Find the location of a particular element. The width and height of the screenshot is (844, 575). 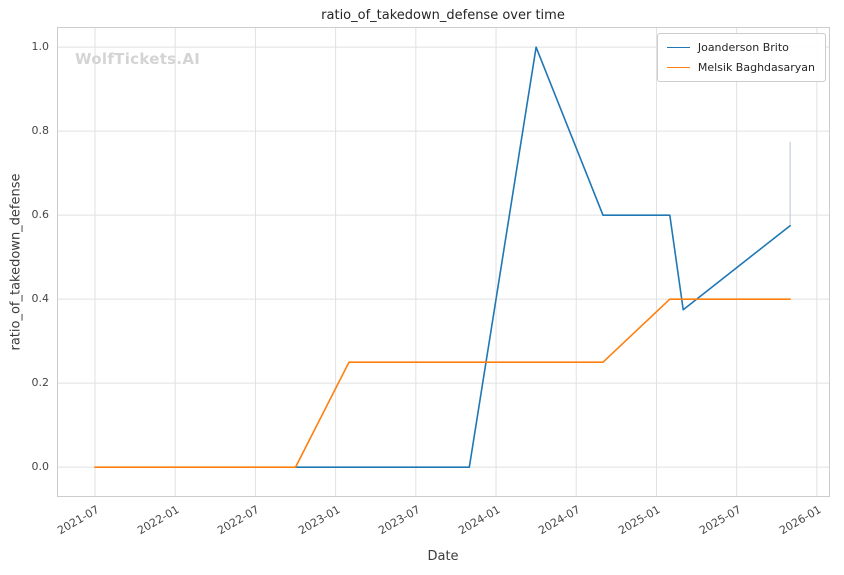

watermark: WolfTickets.AI is located at coordinates (138, 59).